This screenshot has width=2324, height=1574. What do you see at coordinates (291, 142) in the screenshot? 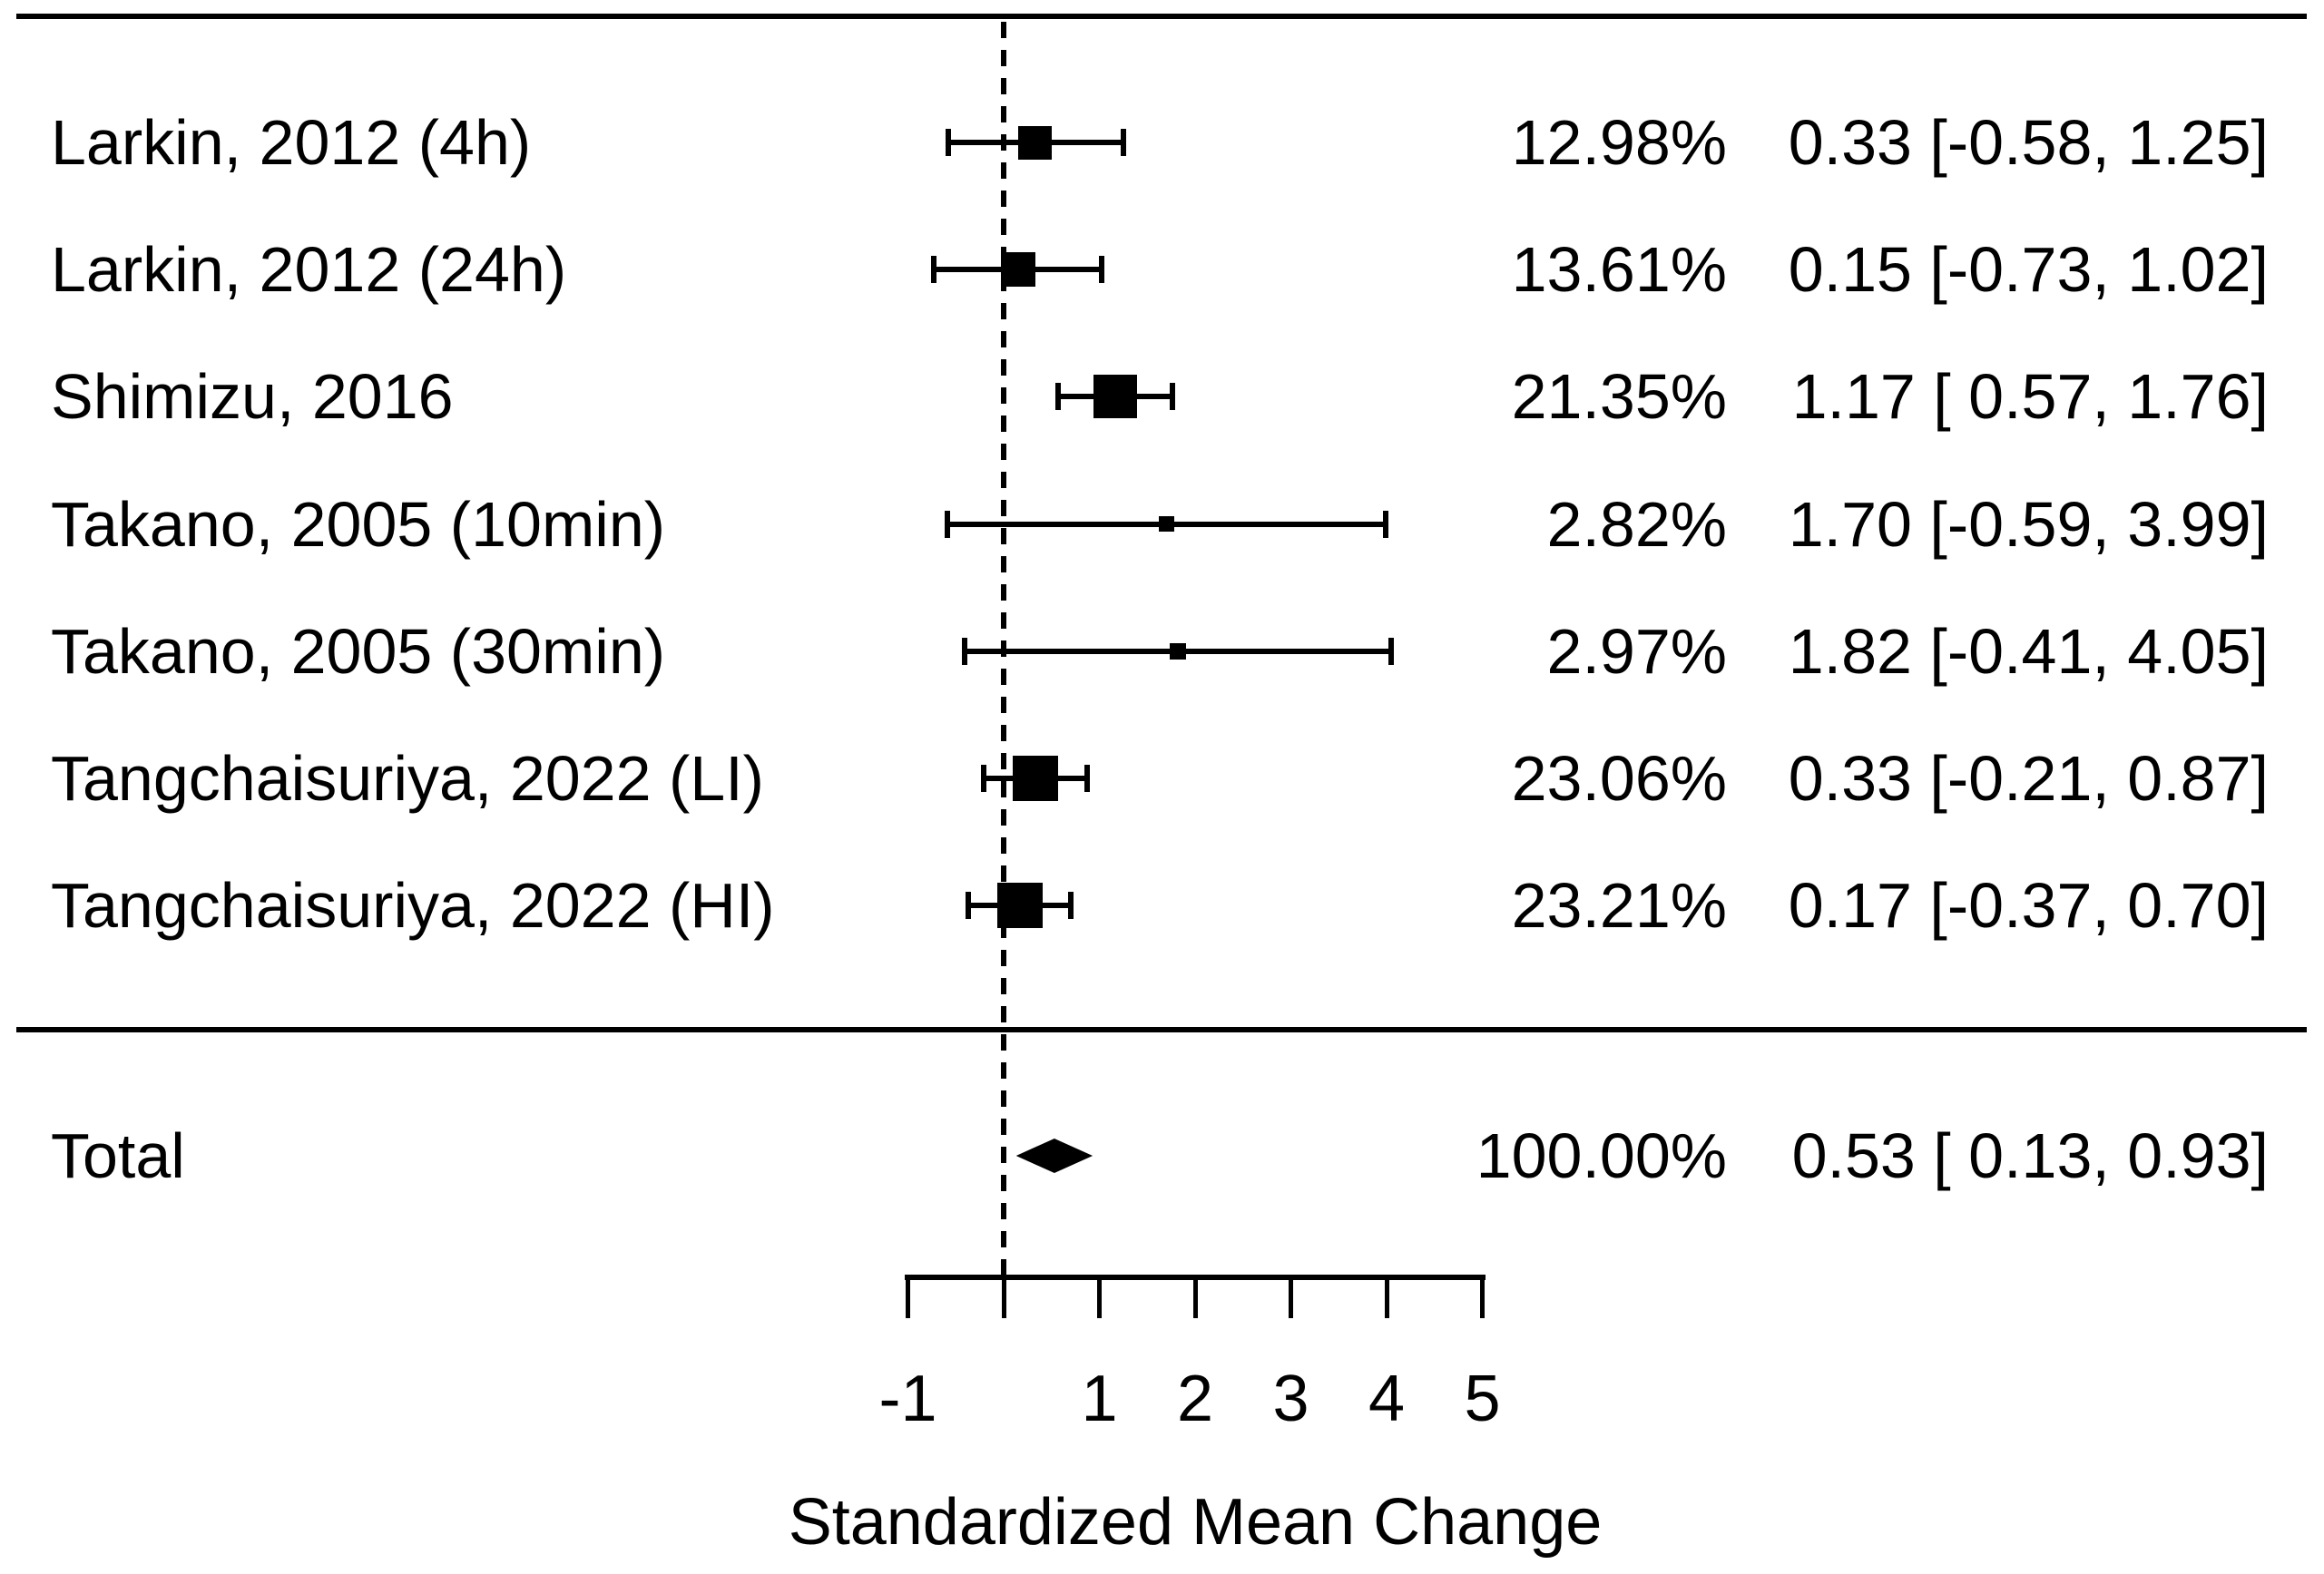
I see `study-label: Larkin, 2012 (4h)` at bounding box center [291, 142].